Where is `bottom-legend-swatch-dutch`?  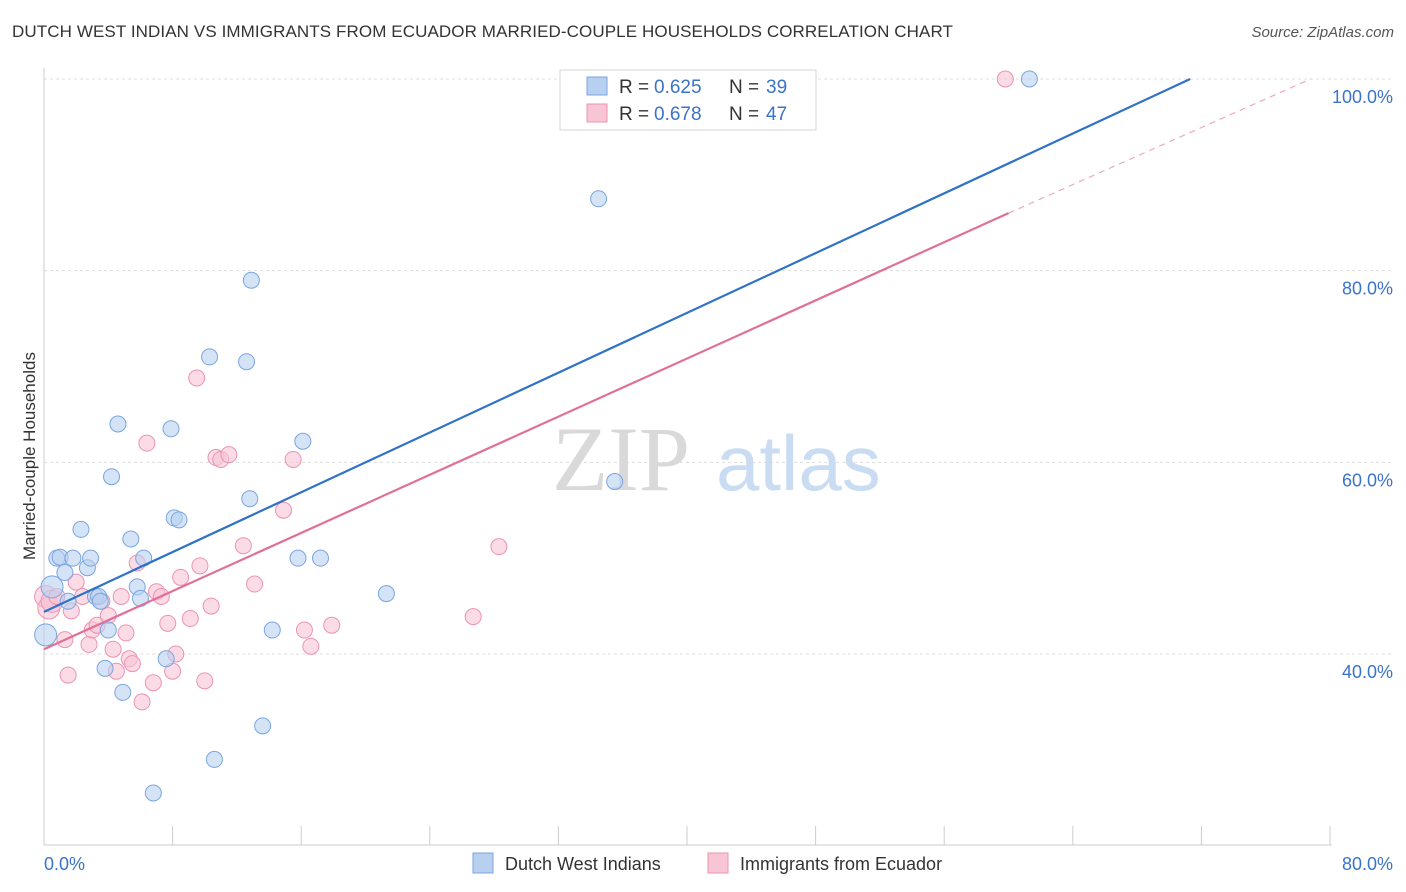 bottom-legend-swatch-dutch is located at coordinates (483, 863).